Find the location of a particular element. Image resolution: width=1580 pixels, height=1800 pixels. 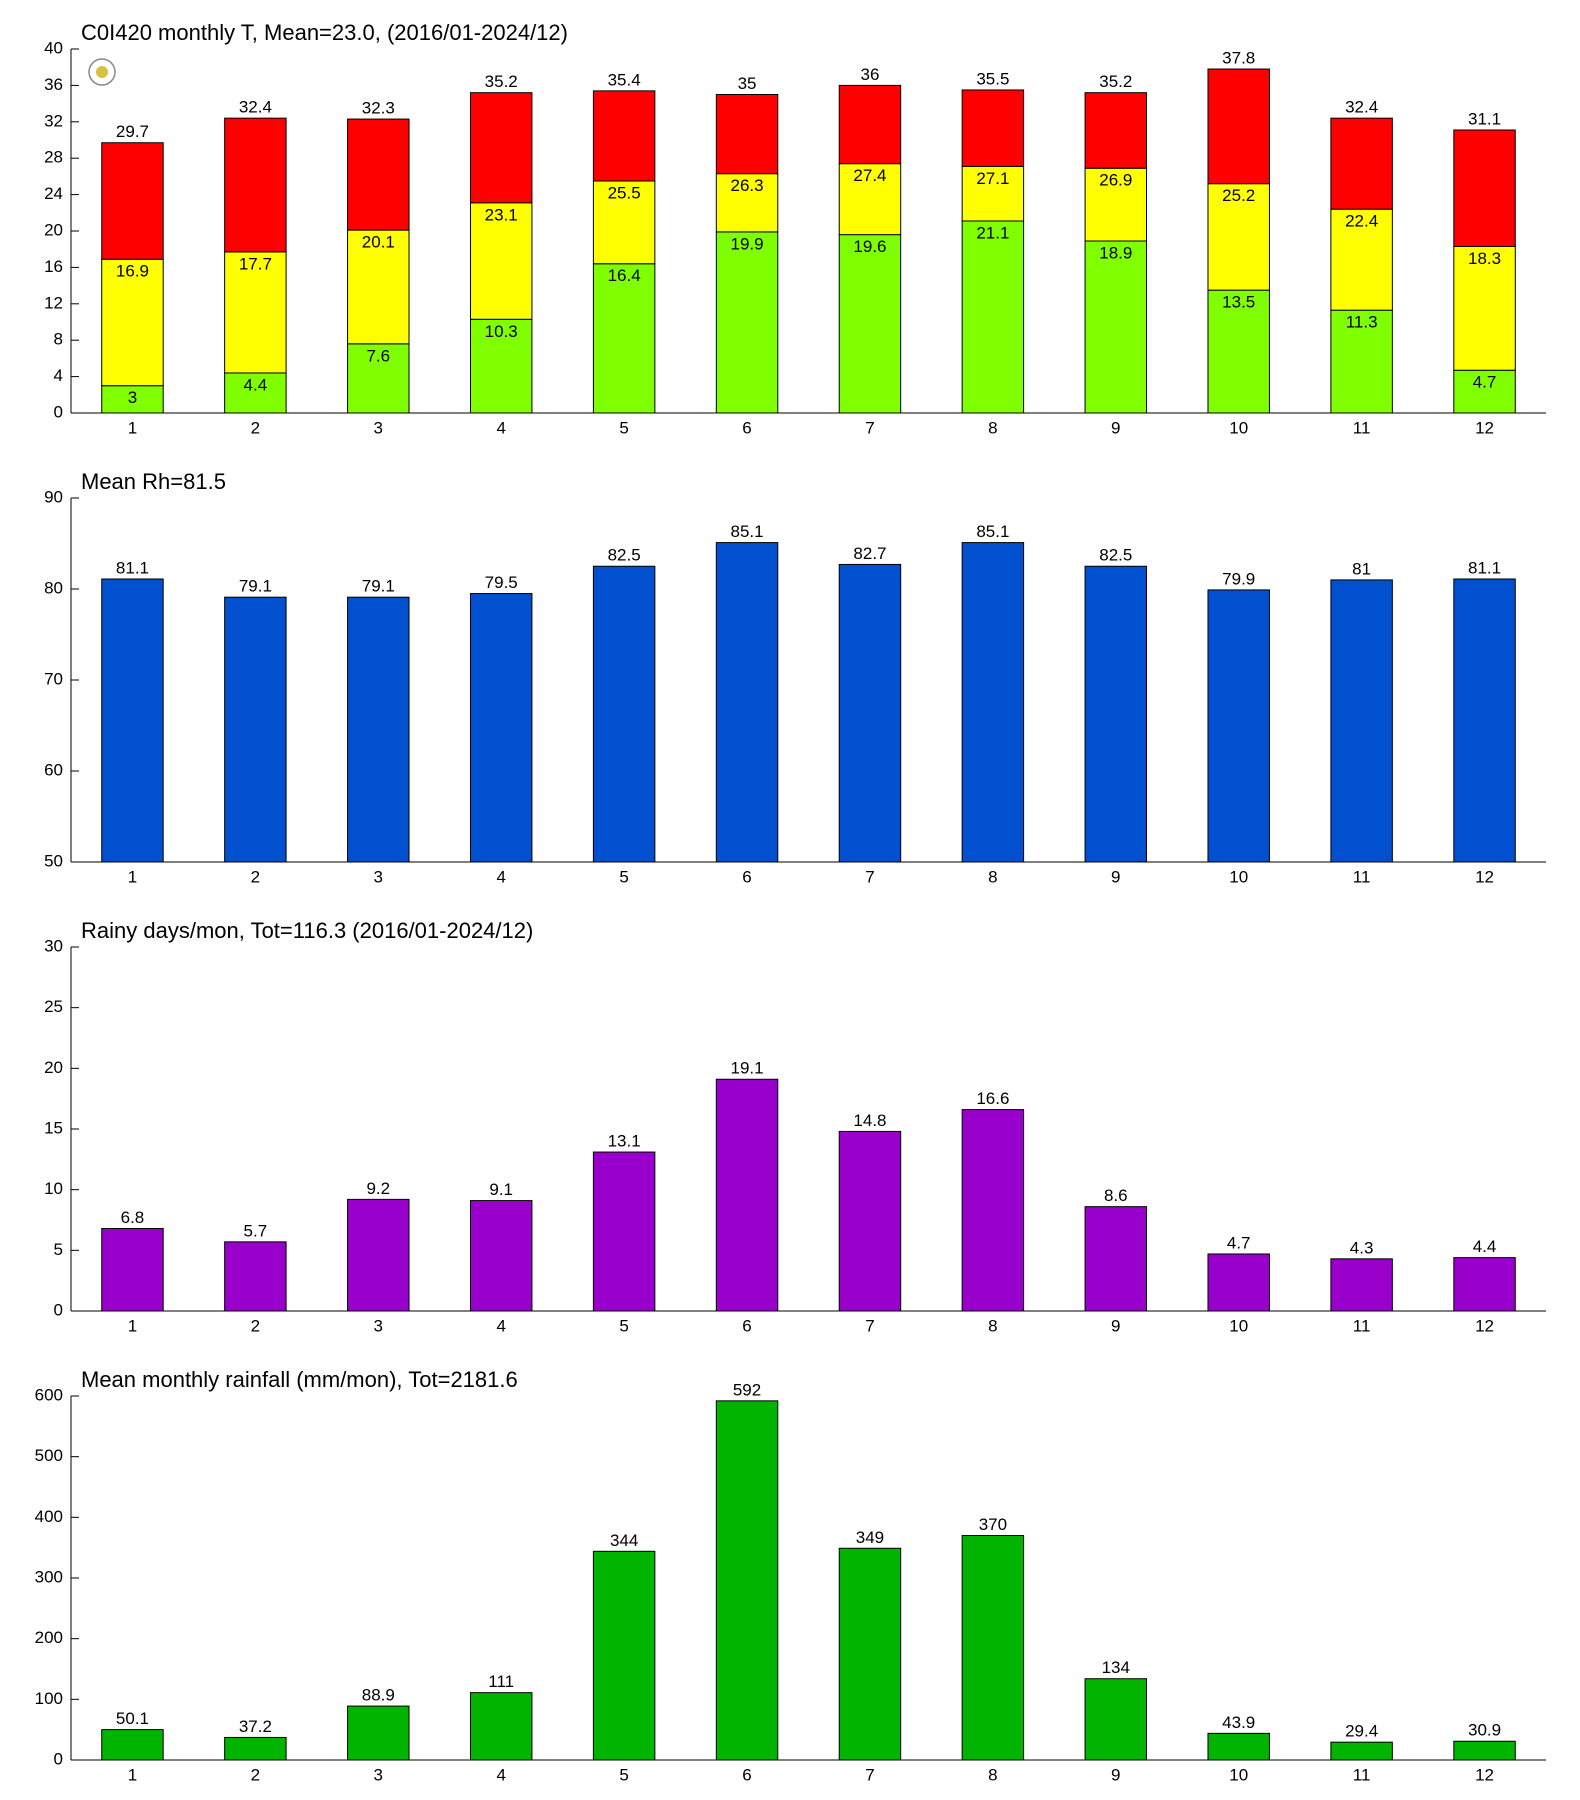

value-label: 349 is located at coordinates (870, 1537).